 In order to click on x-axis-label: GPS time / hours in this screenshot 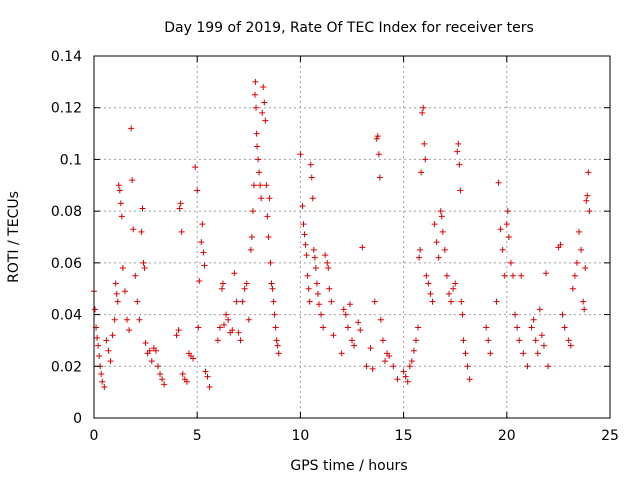, I will do `click(348, 466)`.